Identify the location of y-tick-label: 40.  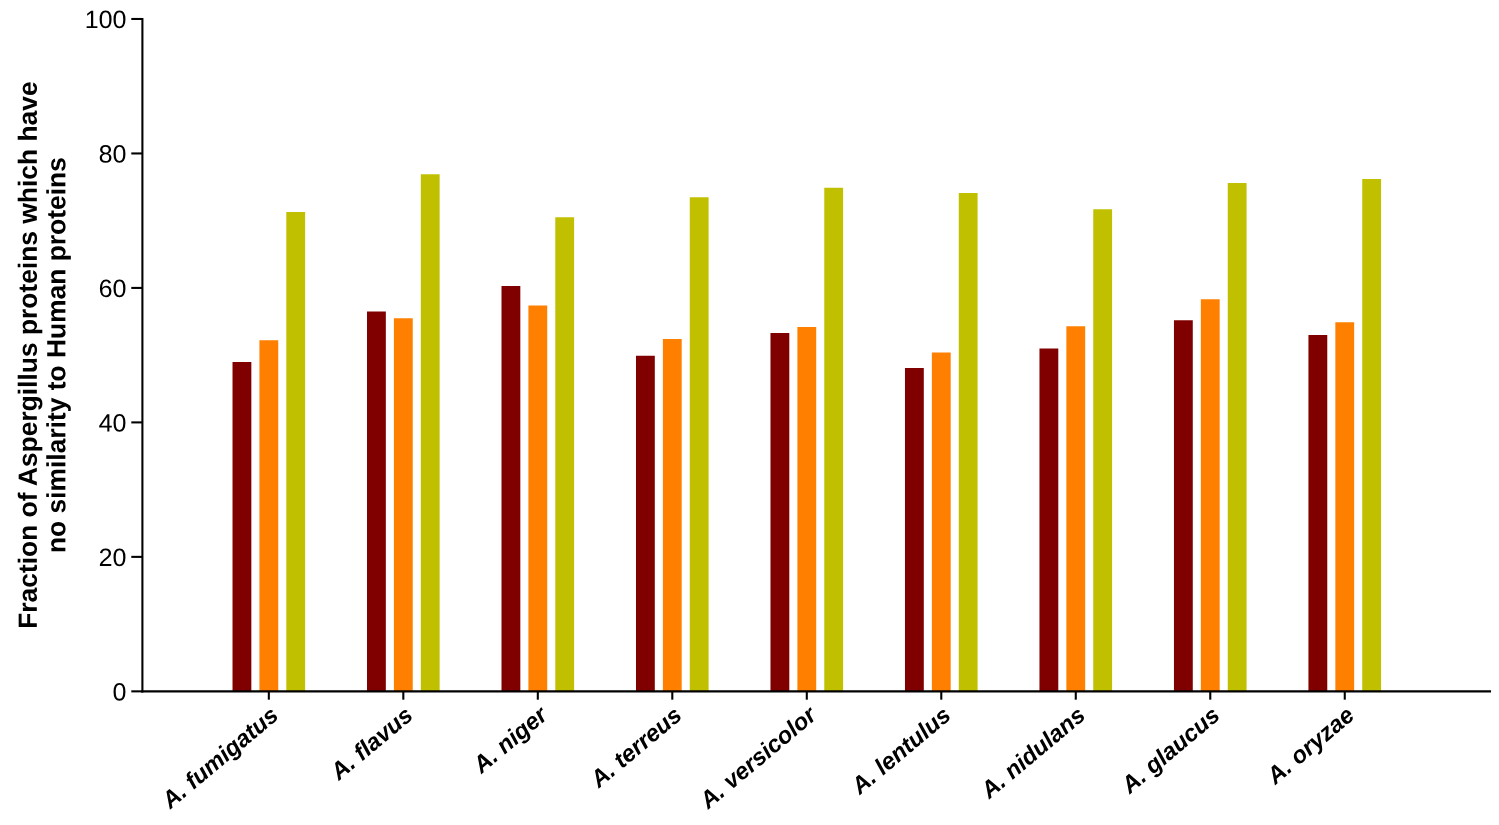
(112, 423).